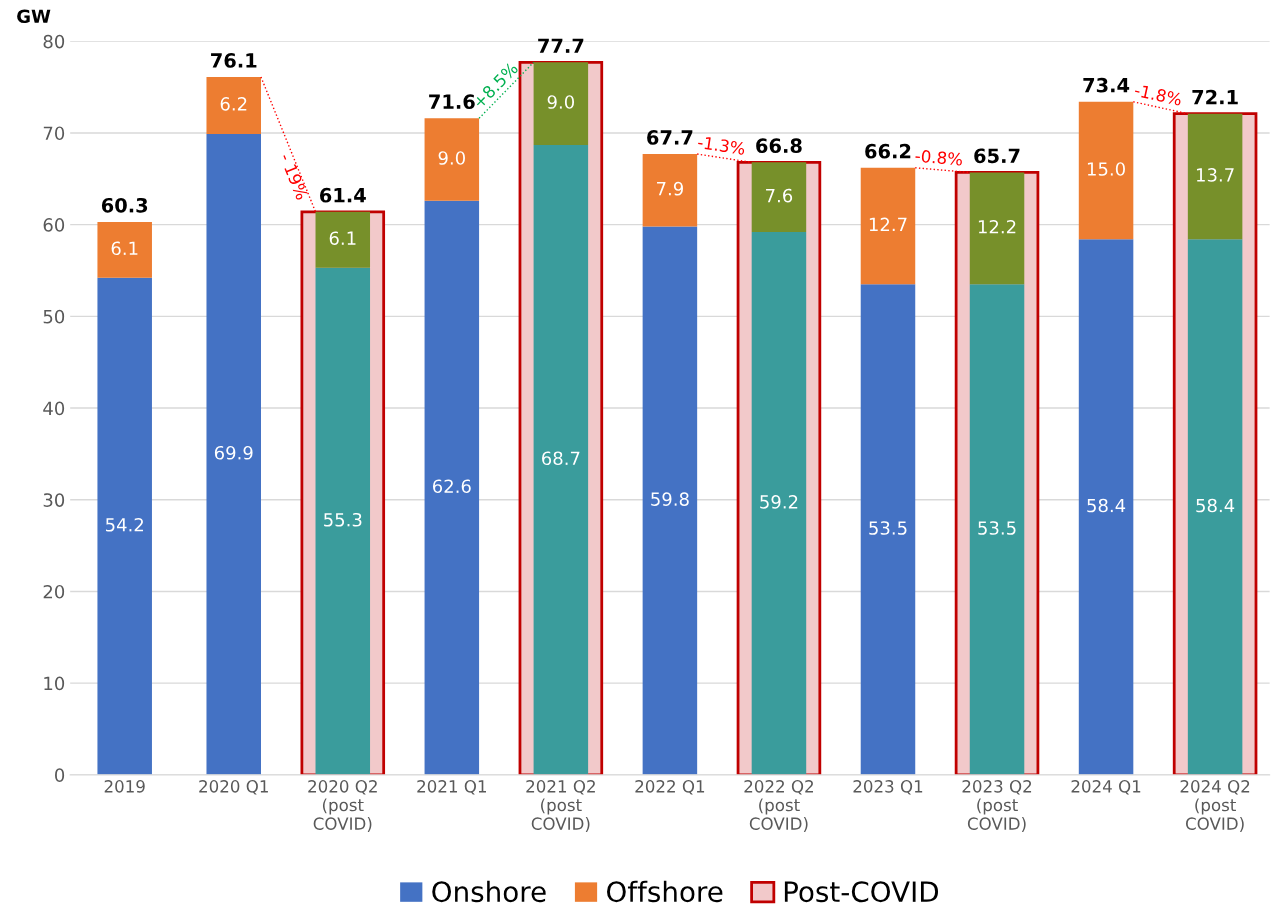 The width and height of the screenshot is (1276, 917). What do you see at coordinates (54, 225) in the screenshot?
I see `y-tick-label: 60` at bounding box center [54, 225].